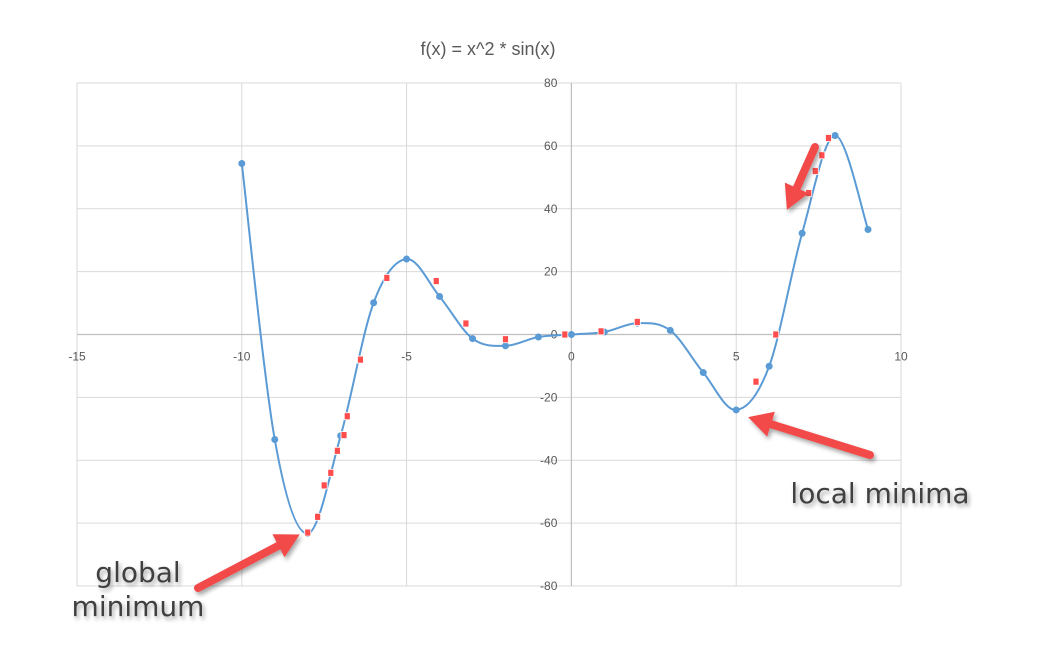 The width and height of the screenshot is (1039, 645). I want to click on y-tick-label: -60, so click(549, 523).